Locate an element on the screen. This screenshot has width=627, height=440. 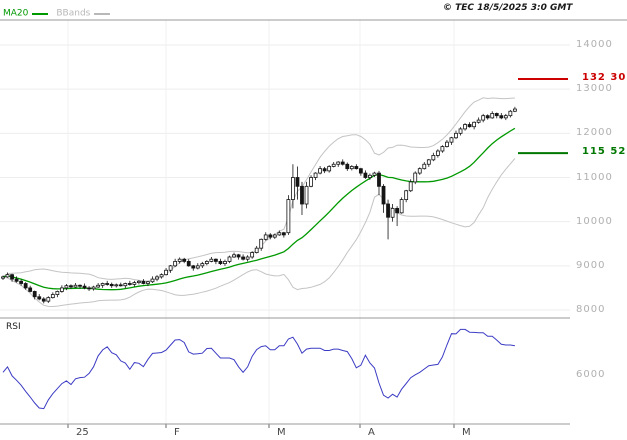
legend-bbands-dash-icon is located at coordinates (102, 13).